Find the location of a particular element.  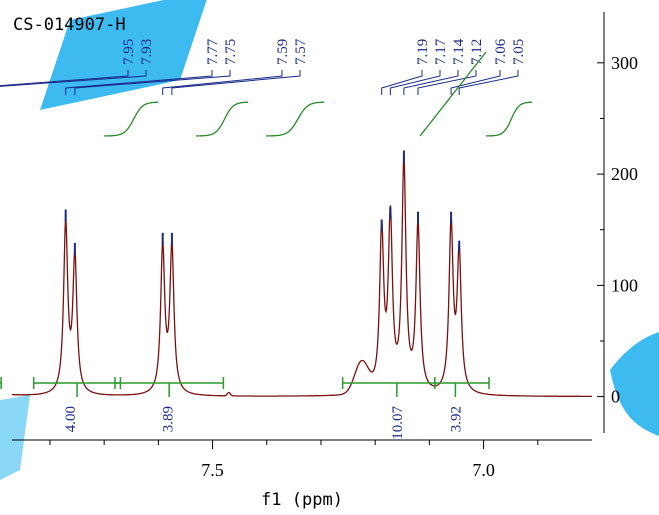

x-axis-label: f1 (ppm) is located at coordinates (302, 500).